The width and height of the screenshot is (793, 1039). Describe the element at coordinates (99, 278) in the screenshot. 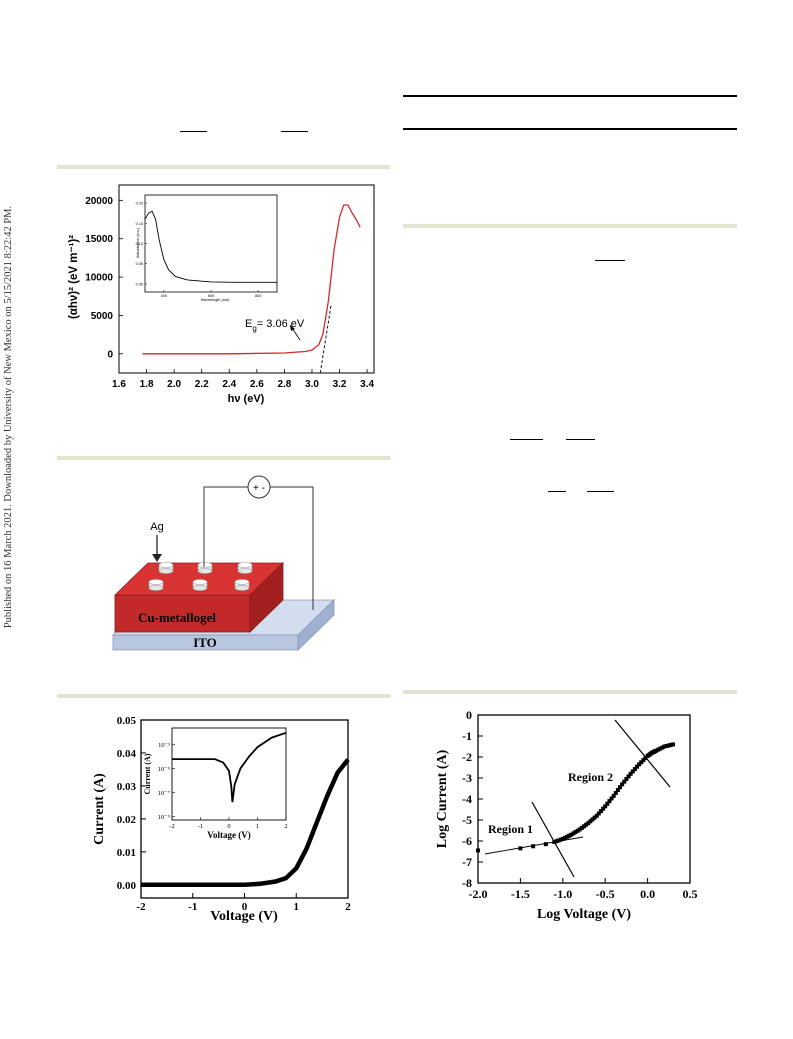

I see `tauc-ytick-label-2: 10000` at that location.